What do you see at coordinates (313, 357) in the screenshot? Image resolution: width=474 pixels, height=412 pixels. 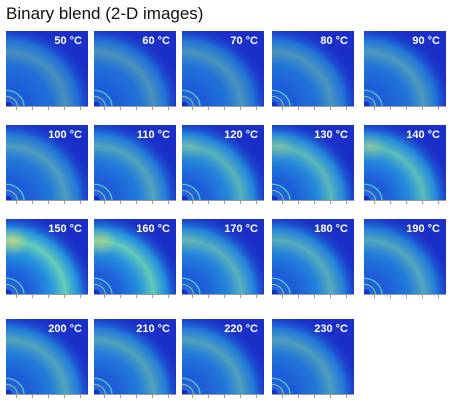 I see `scattering-pattern: 230 °C` at bounding box center [313, 357].